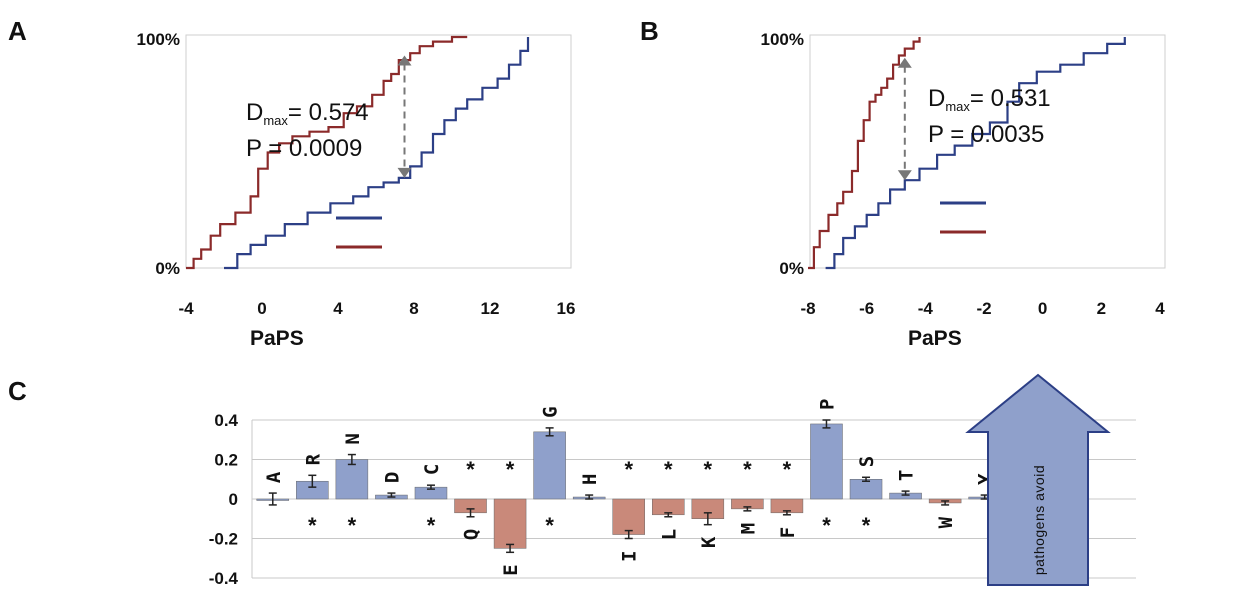 This screenshot has width=1236, height=590. I want to click on category-label-P: P, so click(827, 404).